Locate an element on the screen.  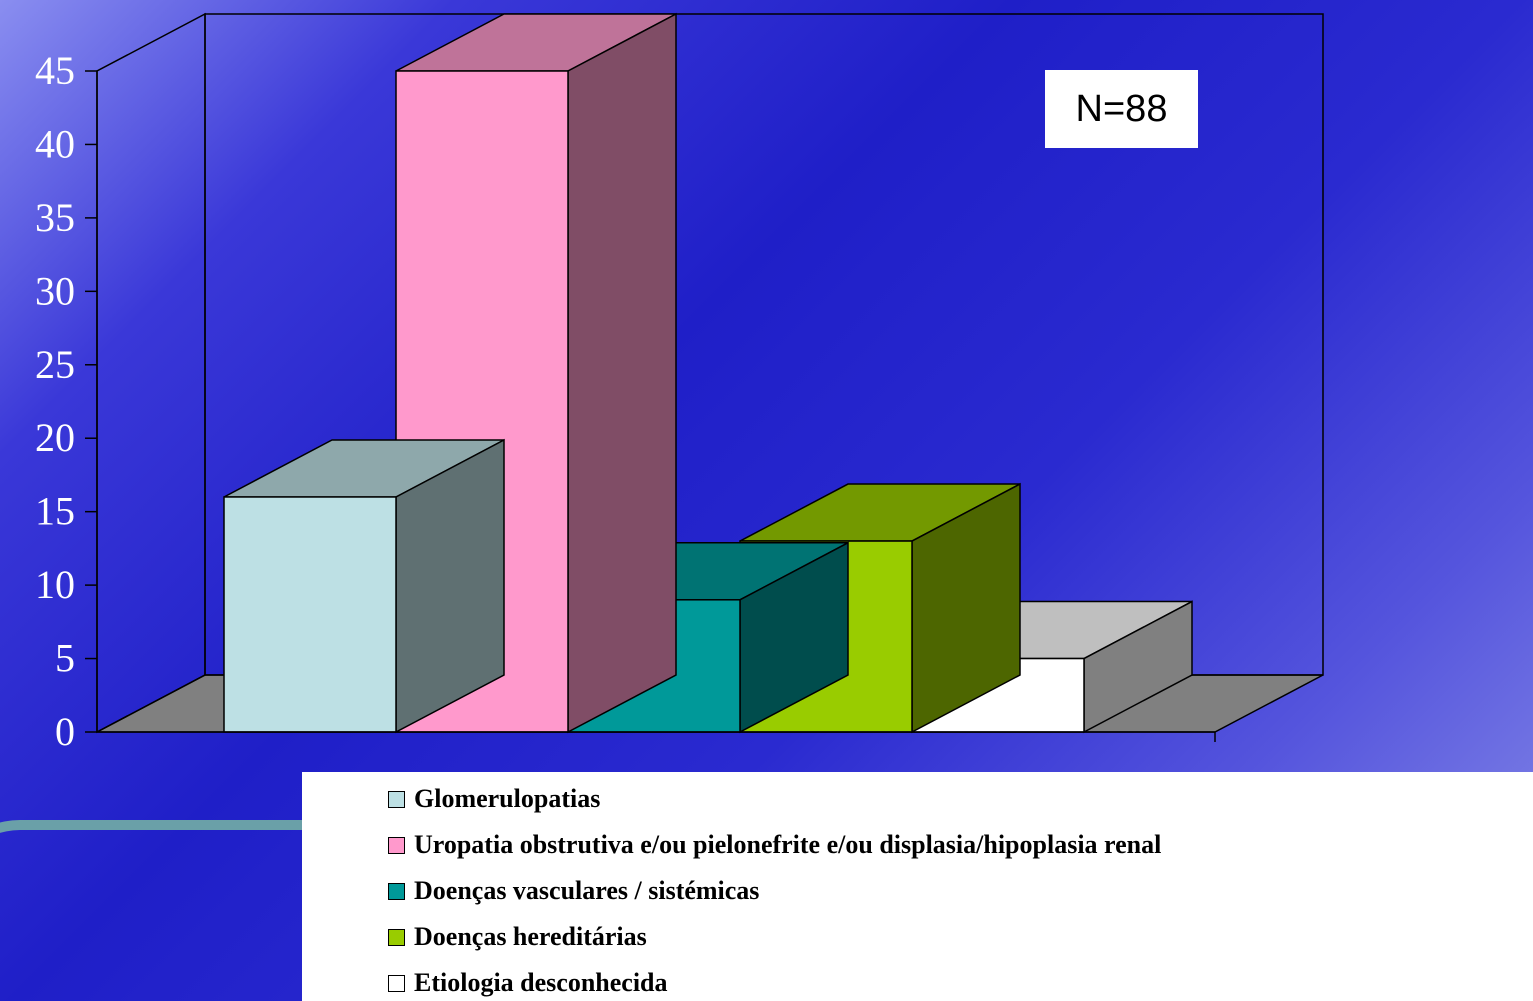
sample-size-annotation: N=88 is located at coordinates (1121, 109).